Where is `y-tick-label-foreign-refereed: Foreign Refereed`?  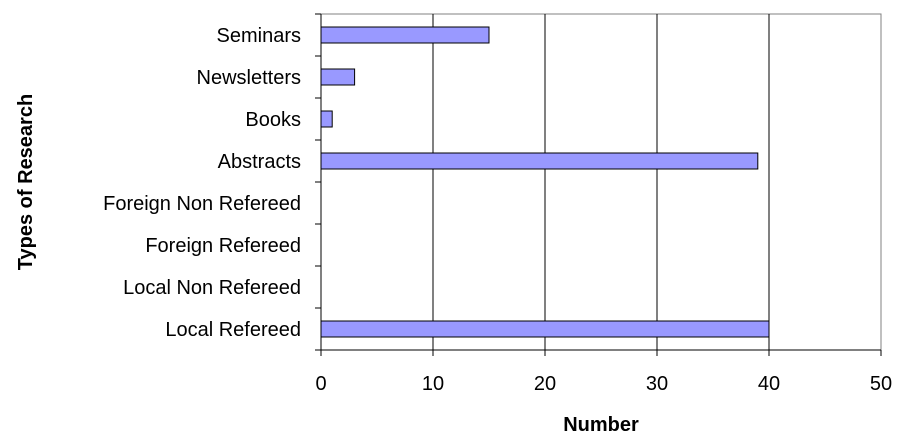 y-tick-label-foreign-refereed: Foreign Refereed is located at coordinates (223, 246).